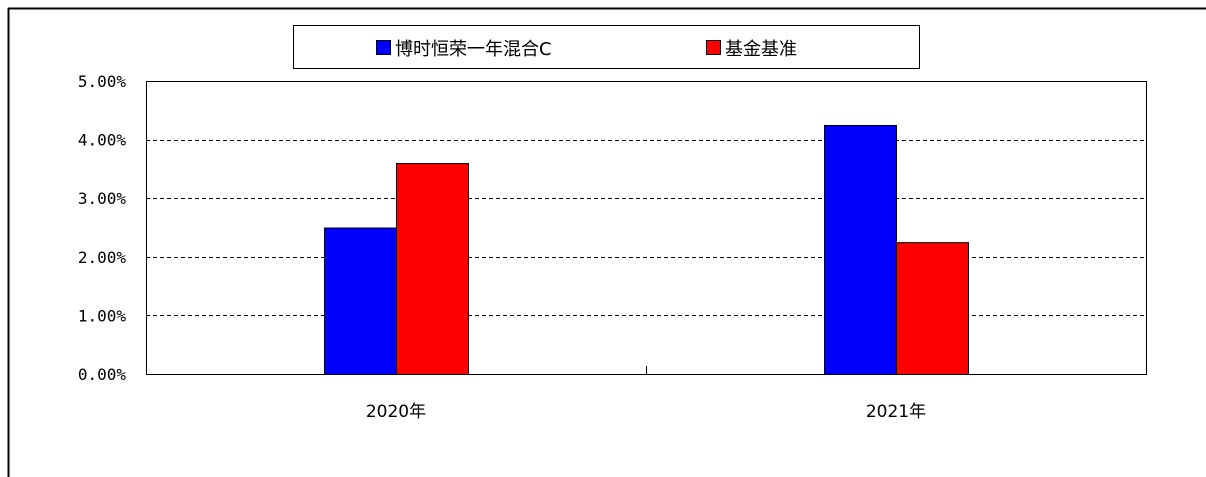 The height and width of the screenshot is (477, 1206). What do you see at coordinates (102, 140) in the screenshot?
I see `y-tick-label: 4.00%` at bounding box center [102, 140].